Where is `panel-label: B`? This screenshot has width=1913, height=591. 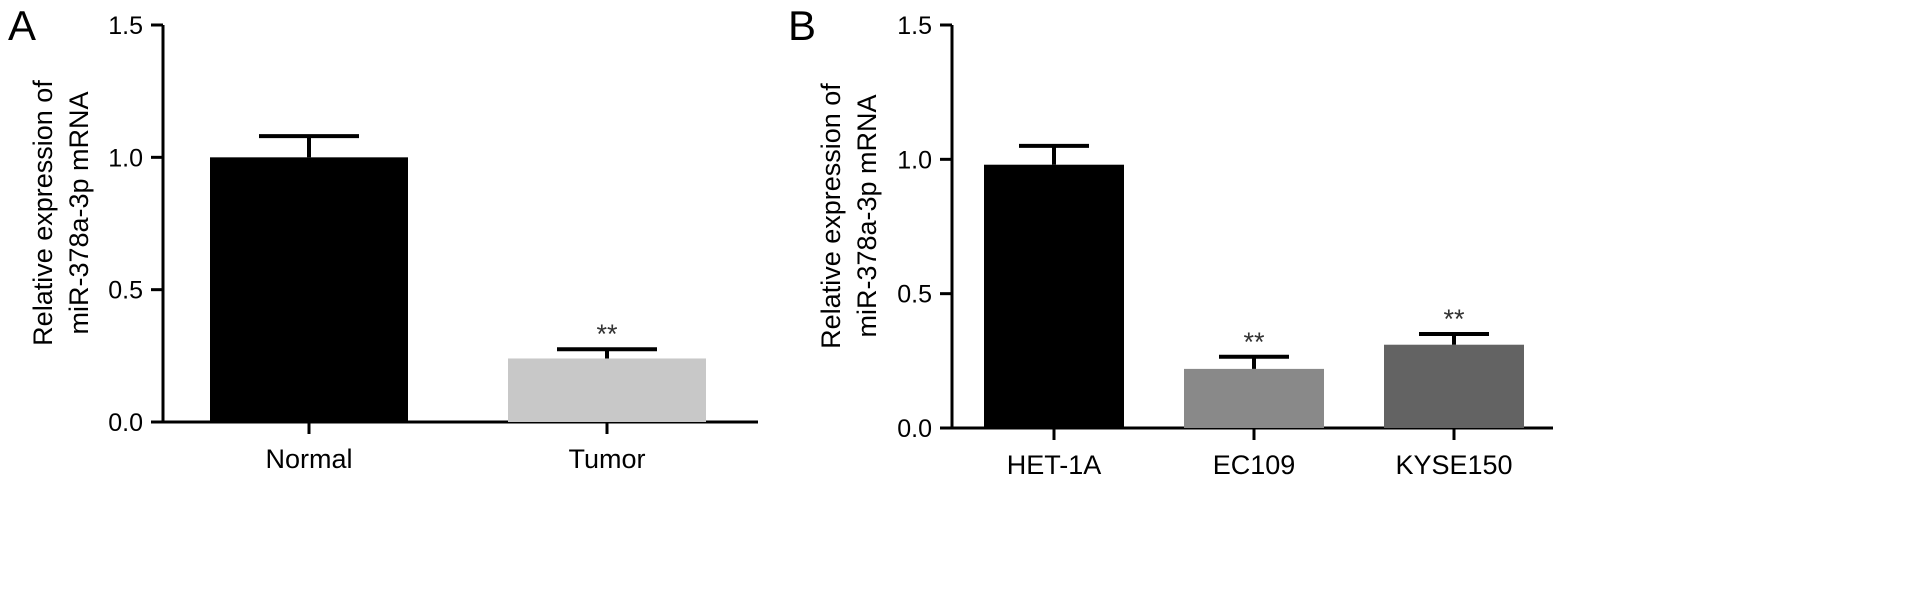 panel-label: B is located at coordinates (802, 25).